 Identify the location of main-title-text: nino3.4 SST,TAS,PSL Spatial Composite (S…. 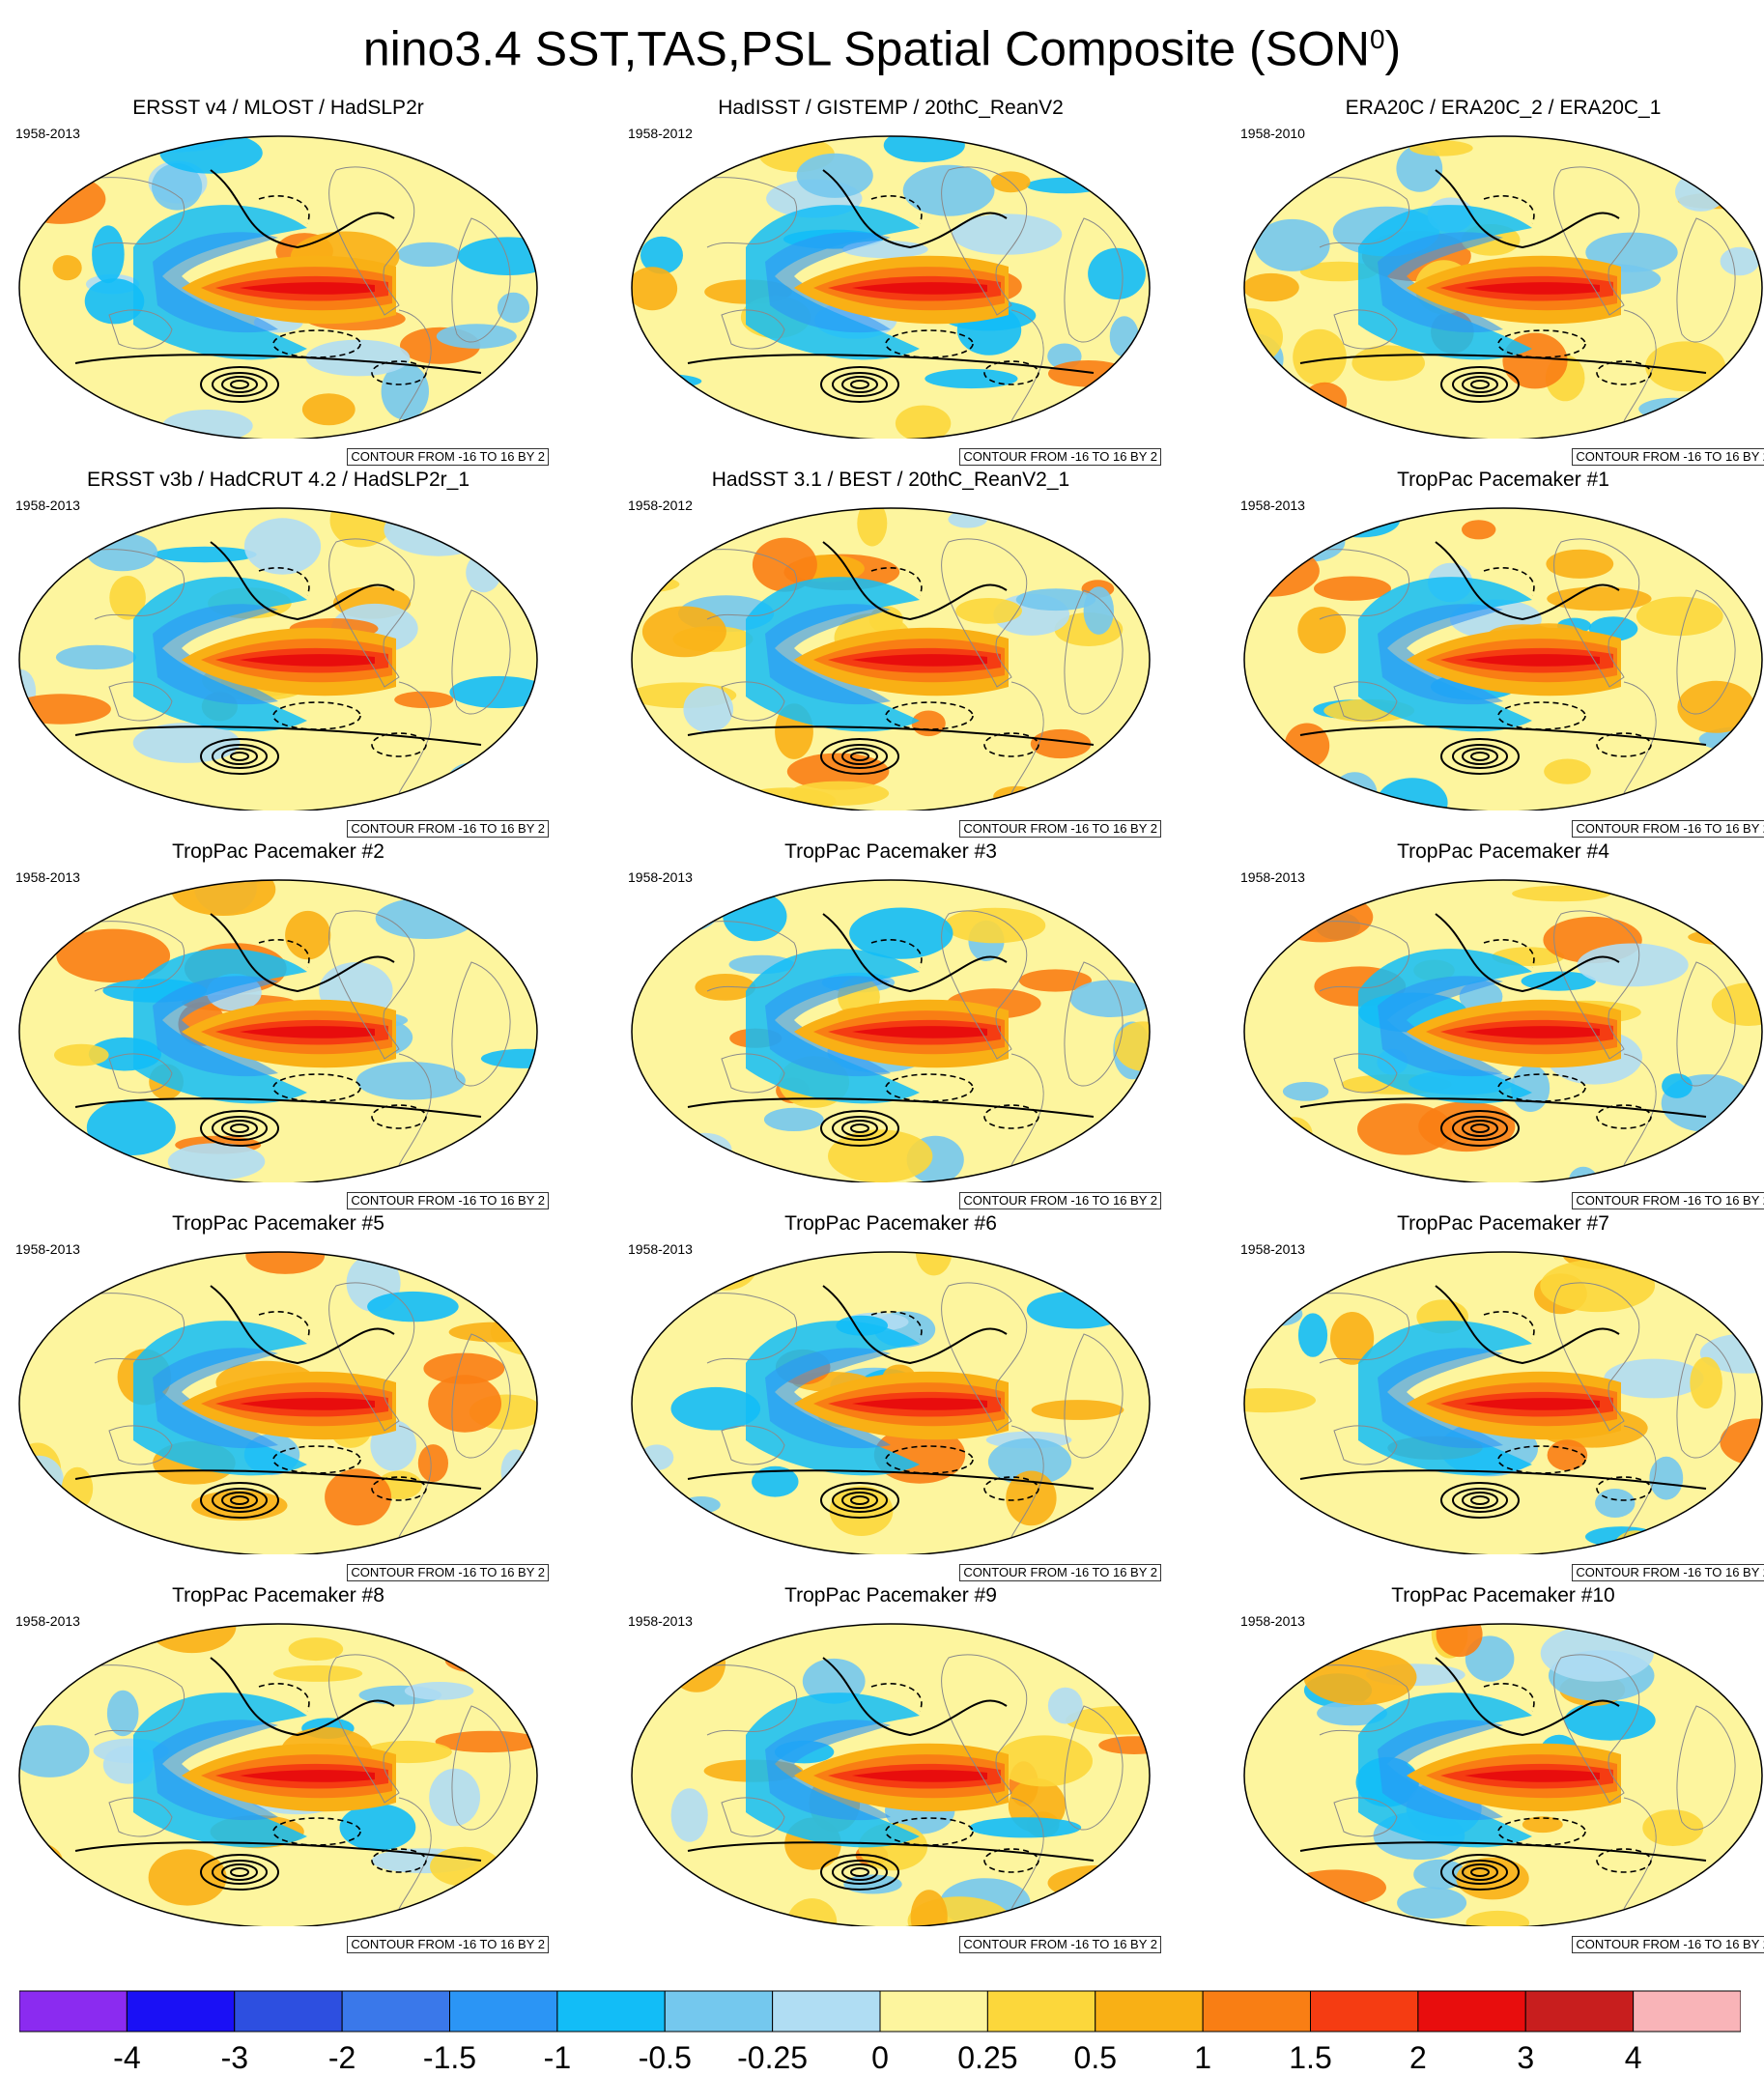
(866, 48).